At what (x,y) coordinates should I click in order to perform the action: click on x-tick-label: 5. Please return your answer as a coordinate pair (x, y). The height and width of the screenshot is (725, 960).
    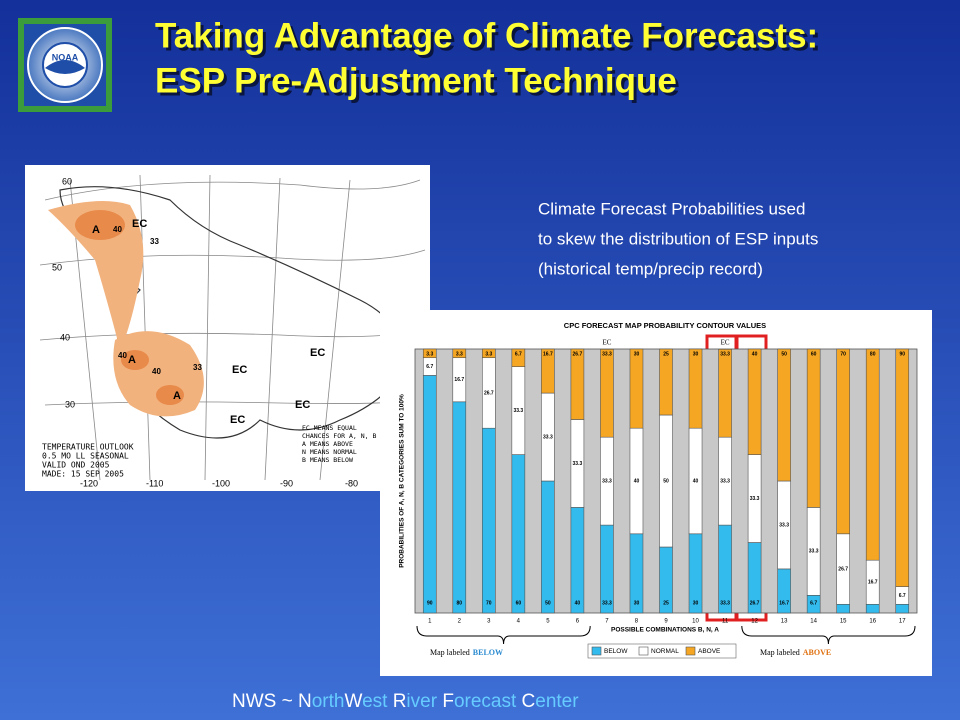
    Looking at the image, I should click on (548, 622).